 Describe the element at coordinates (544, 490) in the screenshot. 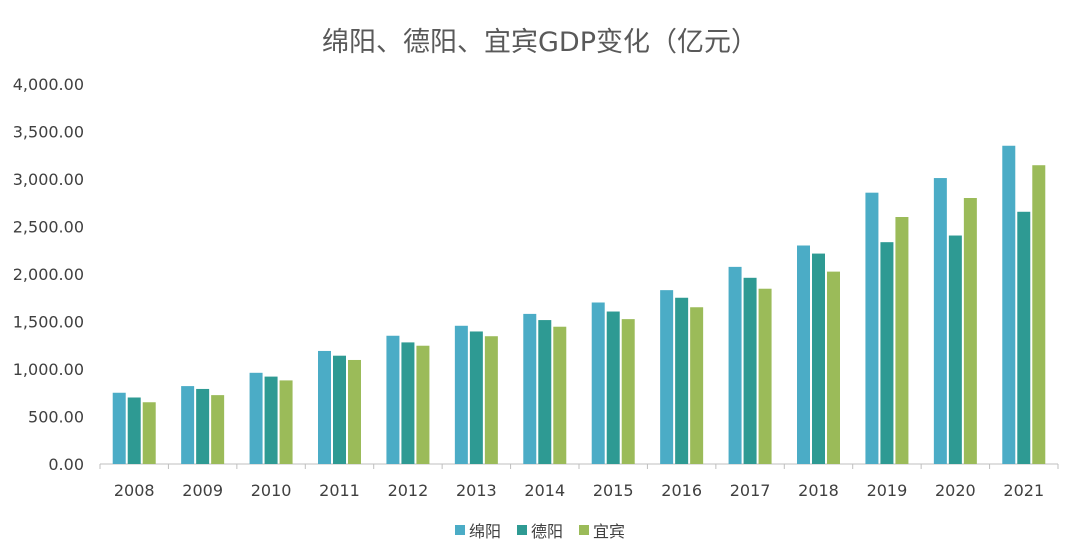

I see `x-tick-label: 2014` at that location.